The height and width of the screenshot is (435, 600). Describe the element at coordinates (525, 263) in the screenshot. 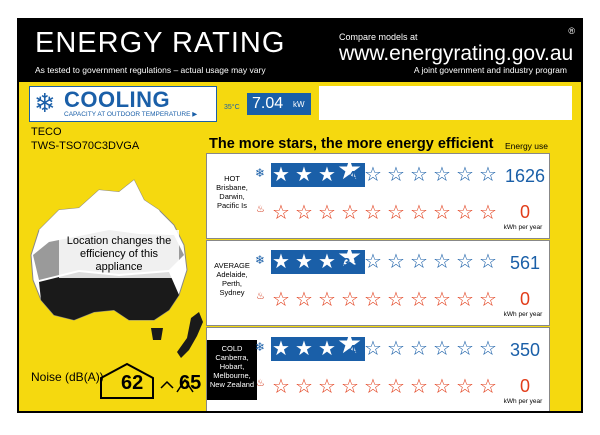

I see `cooling-energy: 561` at that location.